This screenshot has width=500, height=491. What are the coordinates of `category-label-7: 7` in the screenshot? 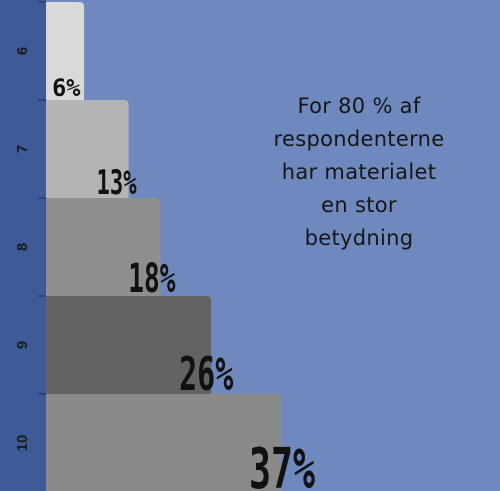 It's located at (22, 149).